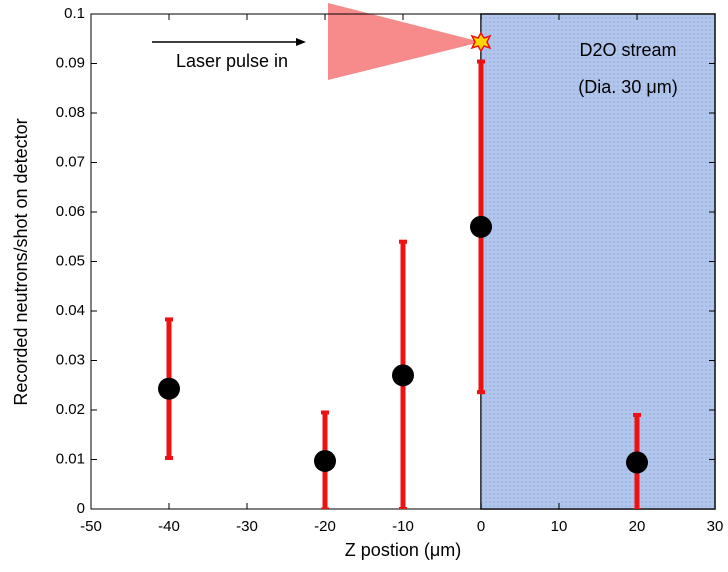 Image resolution: width=728 pixels, height=572 pixels. I want to click on y-tick-label: 0.09, so click(70, 62).